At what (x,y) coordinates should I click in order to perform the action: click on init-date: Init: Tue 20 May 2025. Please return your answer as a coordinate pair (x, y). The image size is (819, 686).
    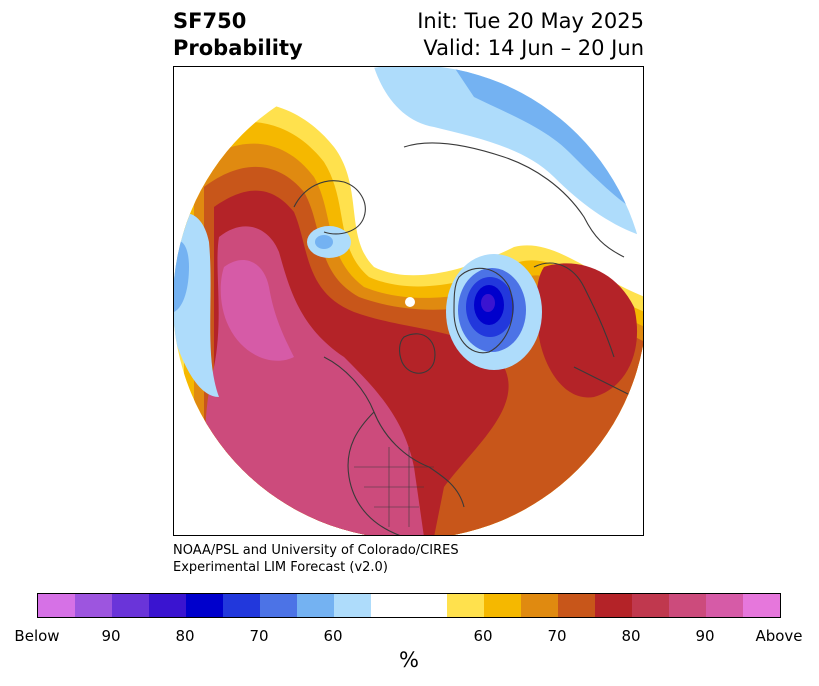
    Looking at the image, I should click on (530, 21).